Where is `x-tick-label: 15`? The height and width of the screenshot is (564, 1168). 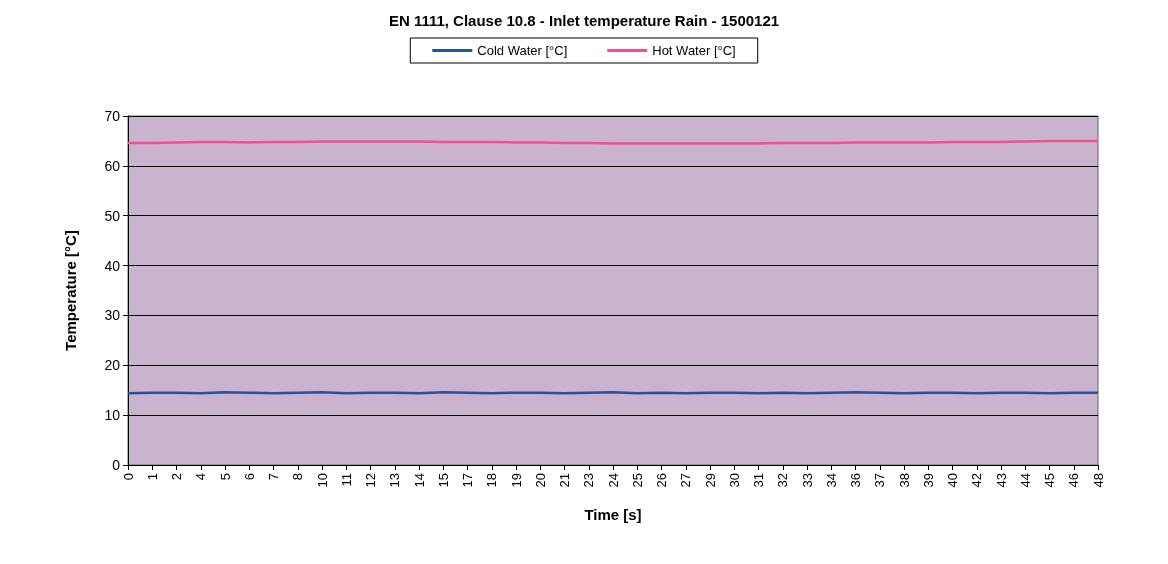
x-tick-label: 15 is located at coordinates (443, 480).